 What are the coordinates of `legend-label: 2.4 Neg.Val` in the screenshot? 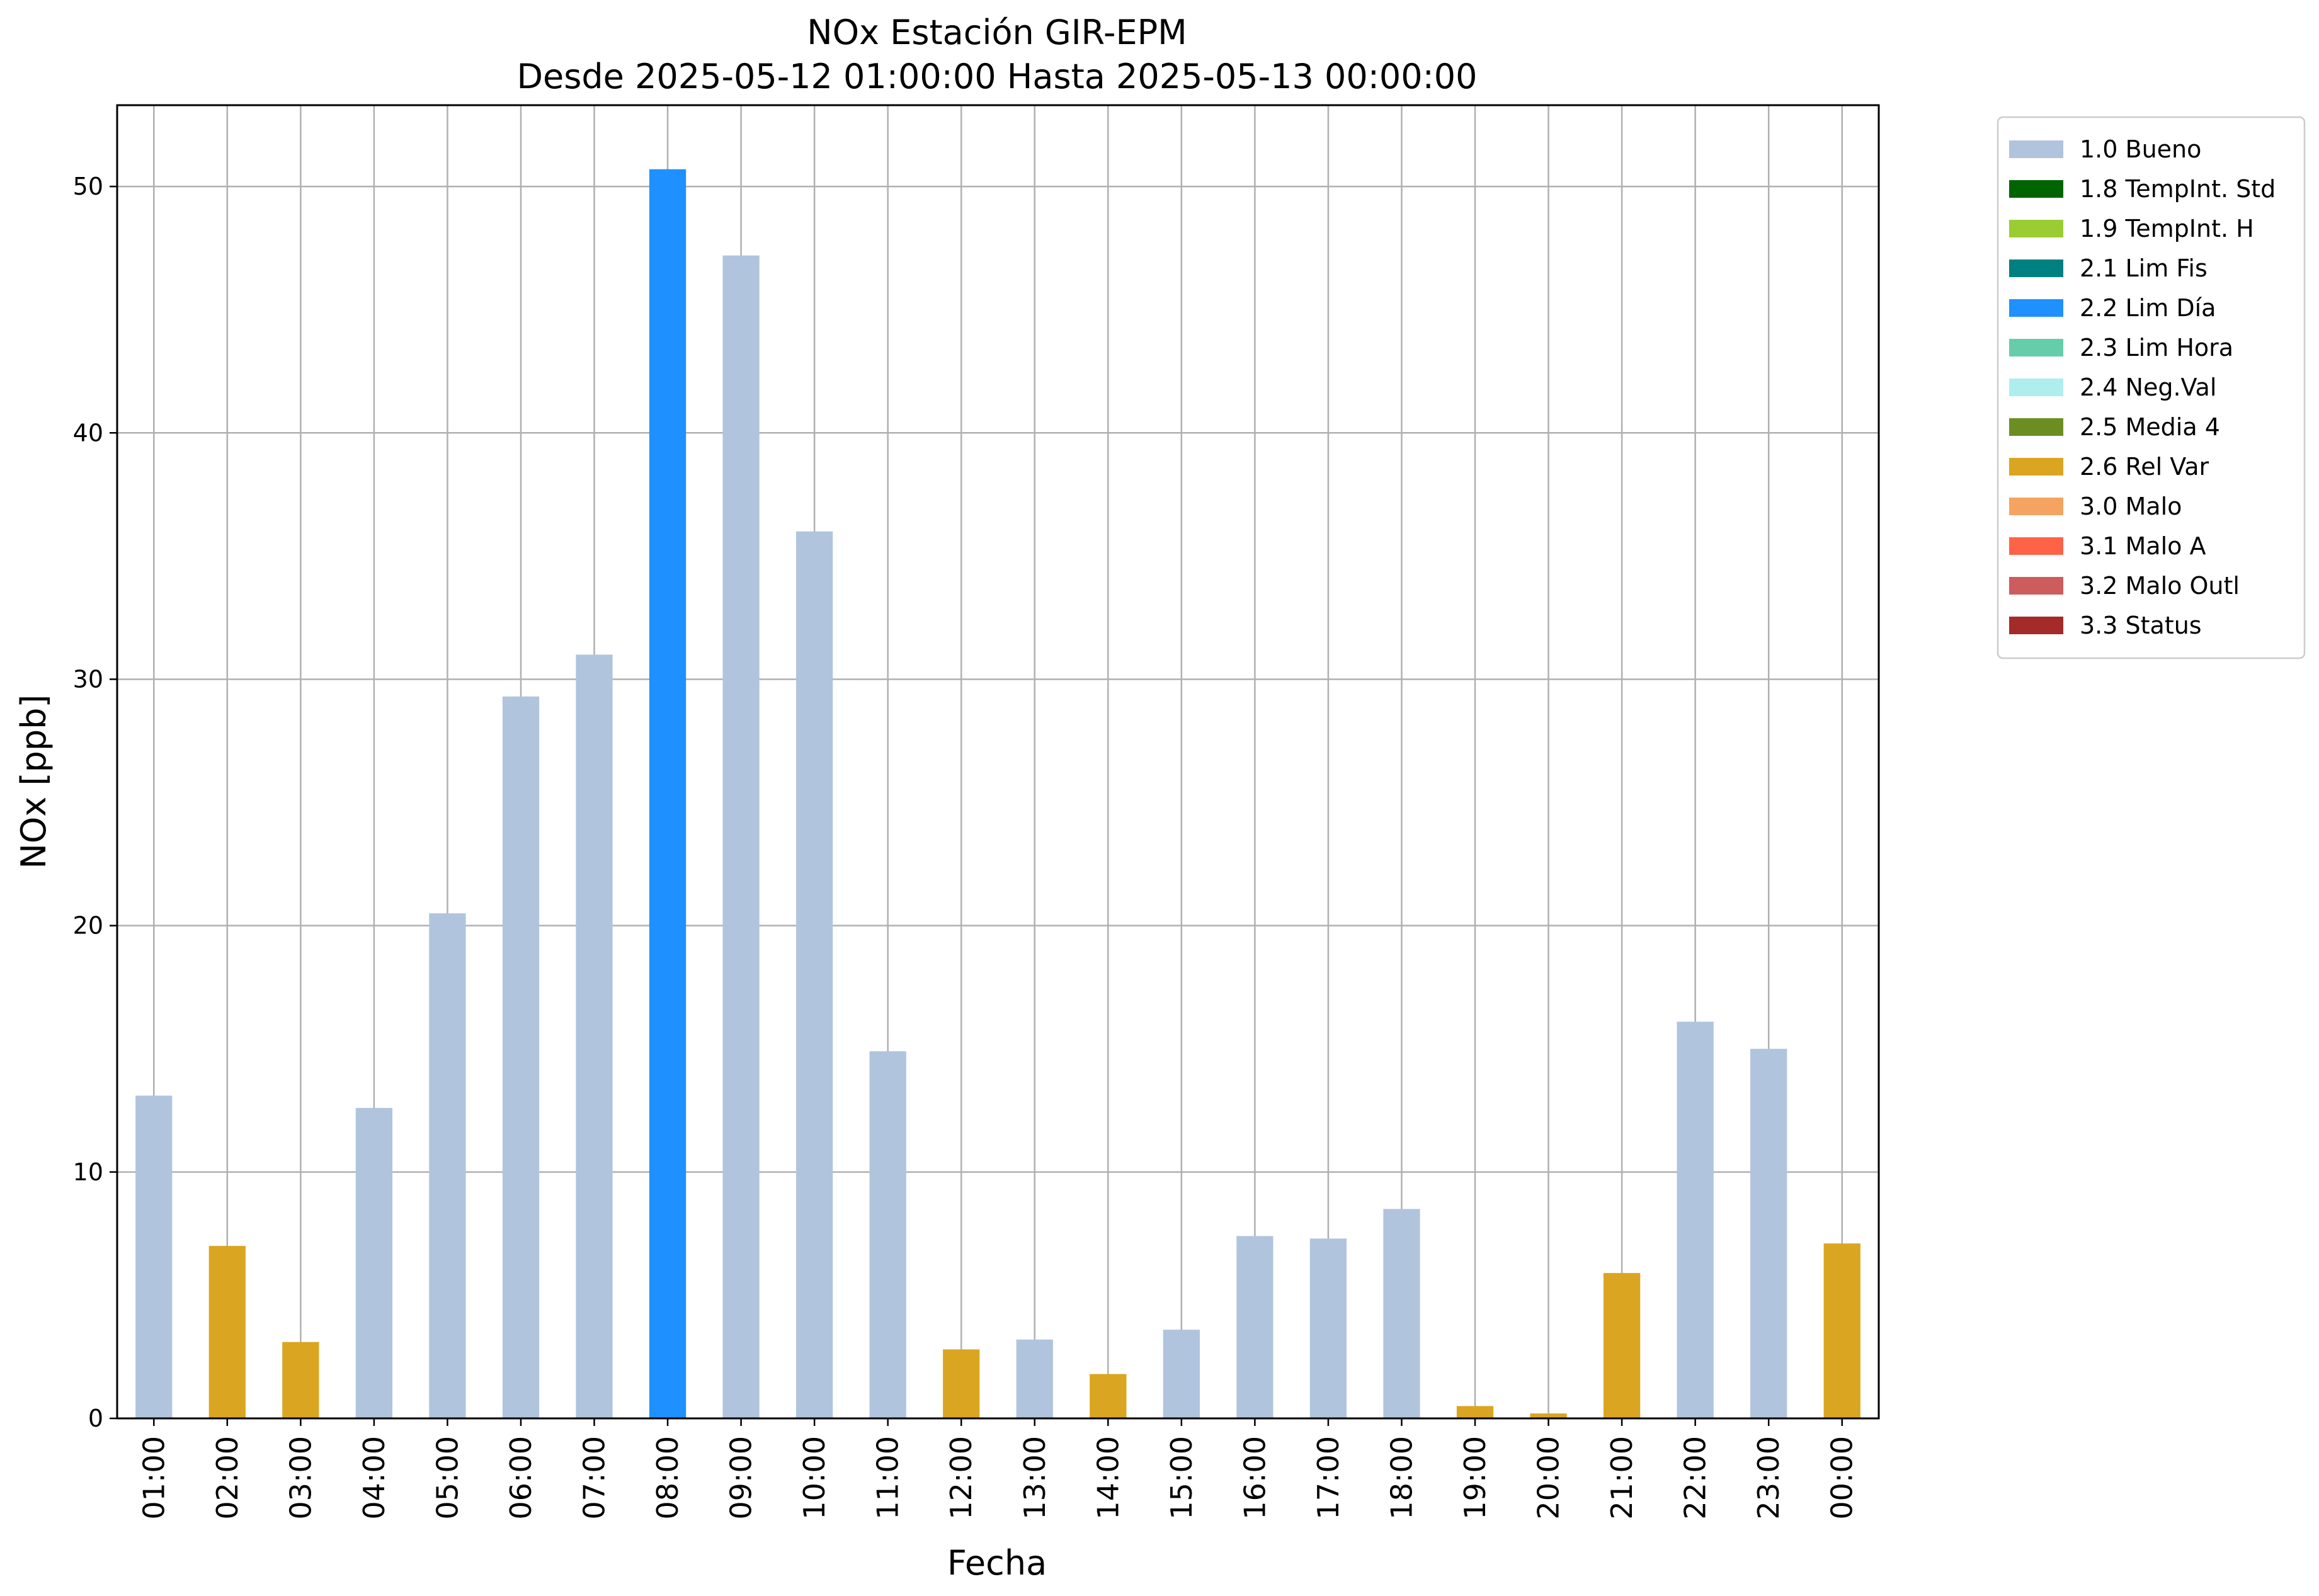 It's located at (2148, 387).